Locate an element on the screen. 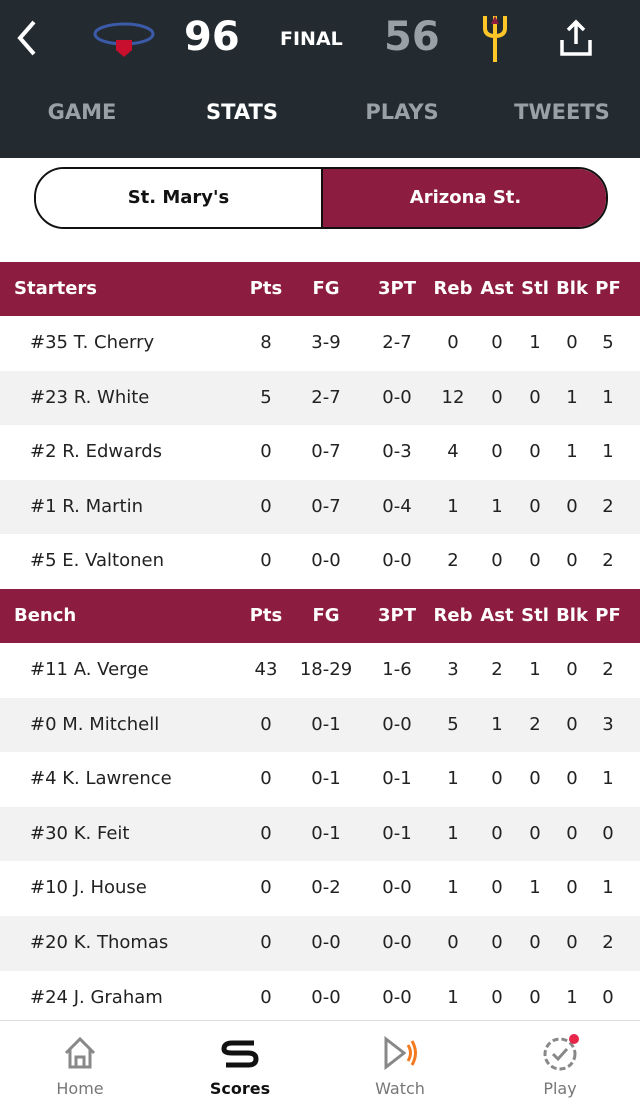 The image size is (640, 1104). stat-cell: 43 is located at coordinates (266, 669).